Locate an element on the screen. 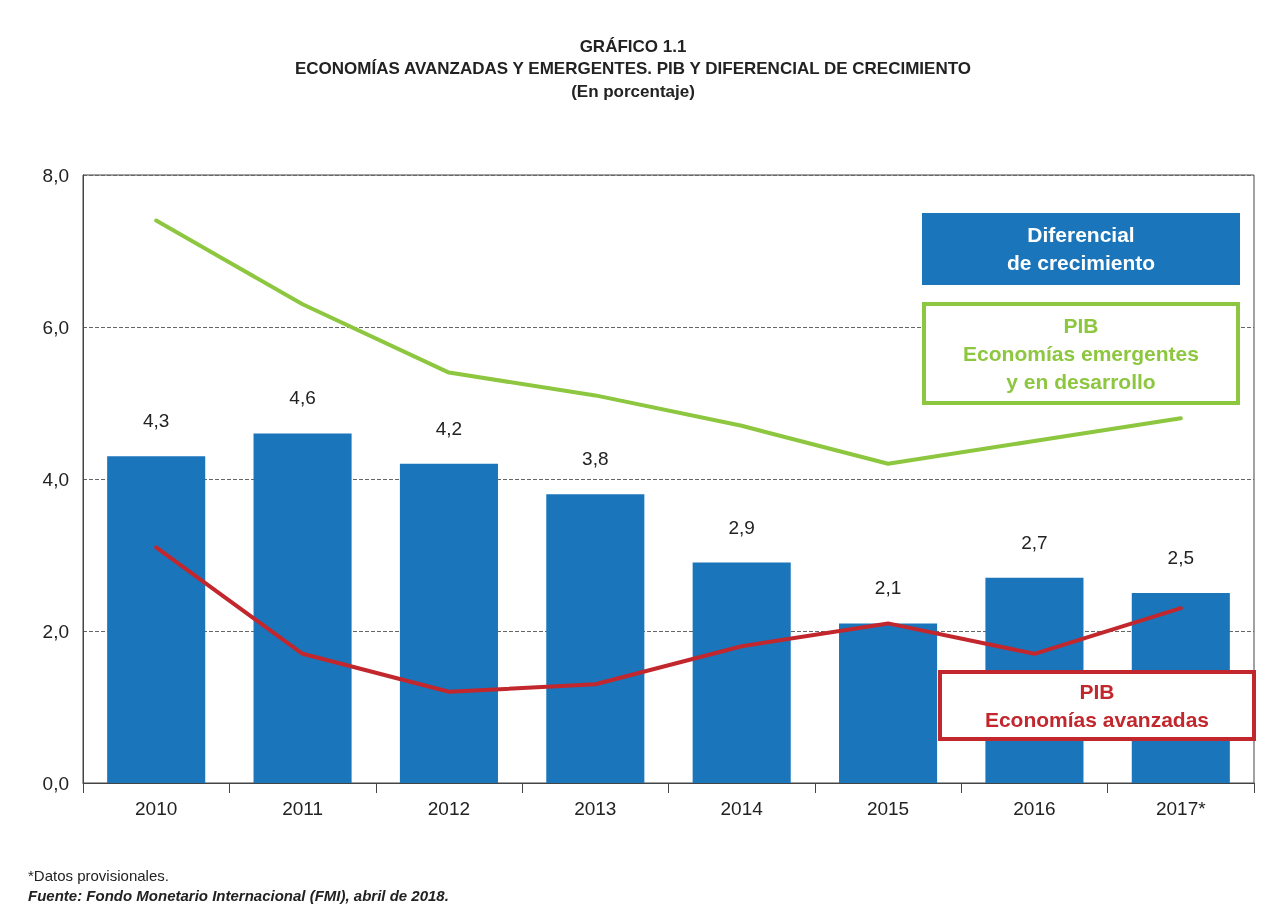 This screenshot has width=1266, height=912. y-tick-label: 8,0 is located at coordinates (55, 175).